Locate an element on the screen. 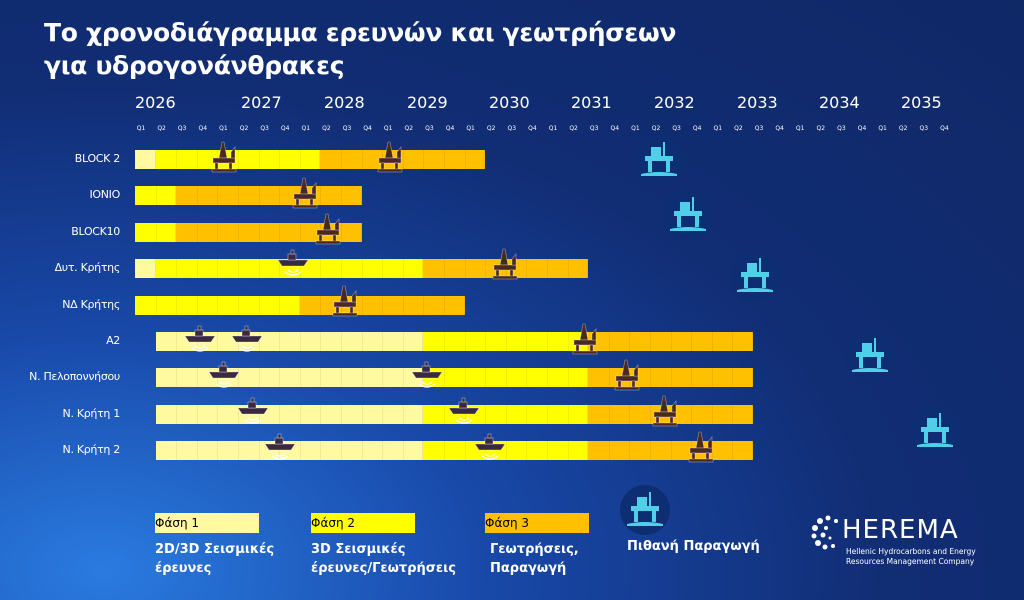  row-label: ΝΔ Κρήτης is located at coordinates (91, 304).